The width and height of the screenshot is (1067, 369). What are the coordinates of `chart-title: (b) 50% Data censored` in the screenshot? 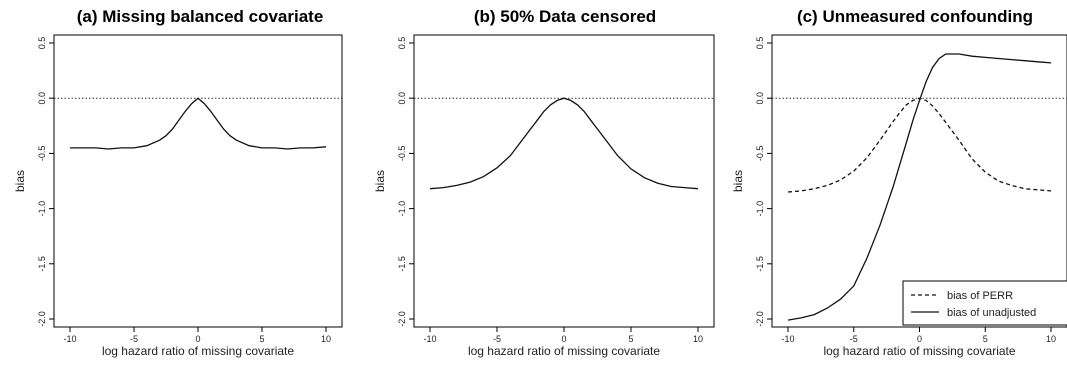 It's located at (565, 16).